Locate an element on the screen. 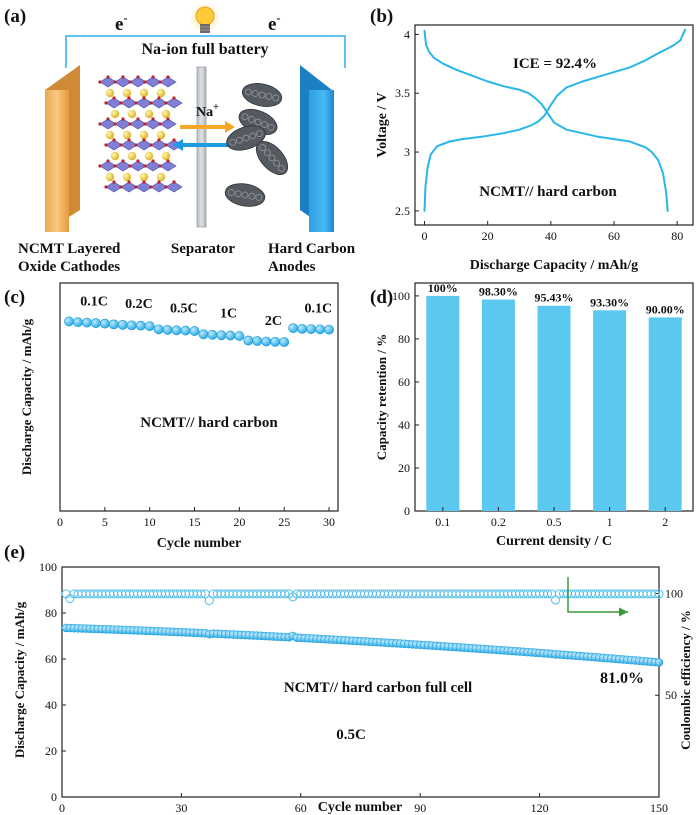 This screenshot has height=815, width=700. x-tick-label: 2 is located at coordinates (665, 522).